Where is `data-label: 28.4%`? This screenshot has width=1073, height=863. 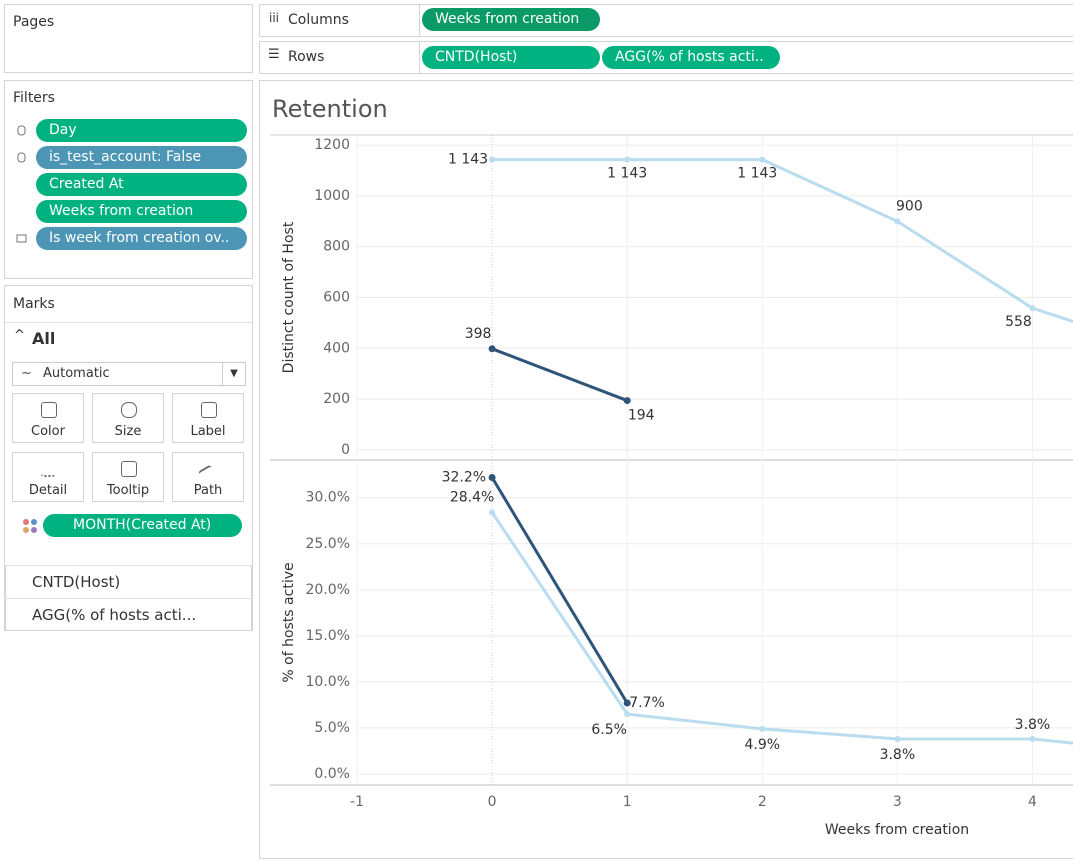
data-label: 28.4% is located at coordinates (472, 497).